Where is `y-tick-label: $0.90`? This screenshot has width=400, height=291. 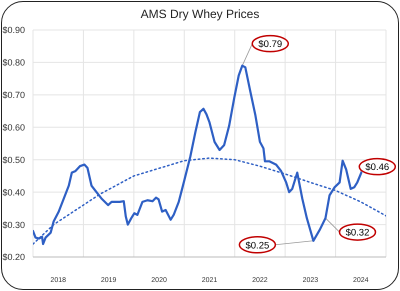 y-tick-label: $0.90 is located at coordinates (13, 30).